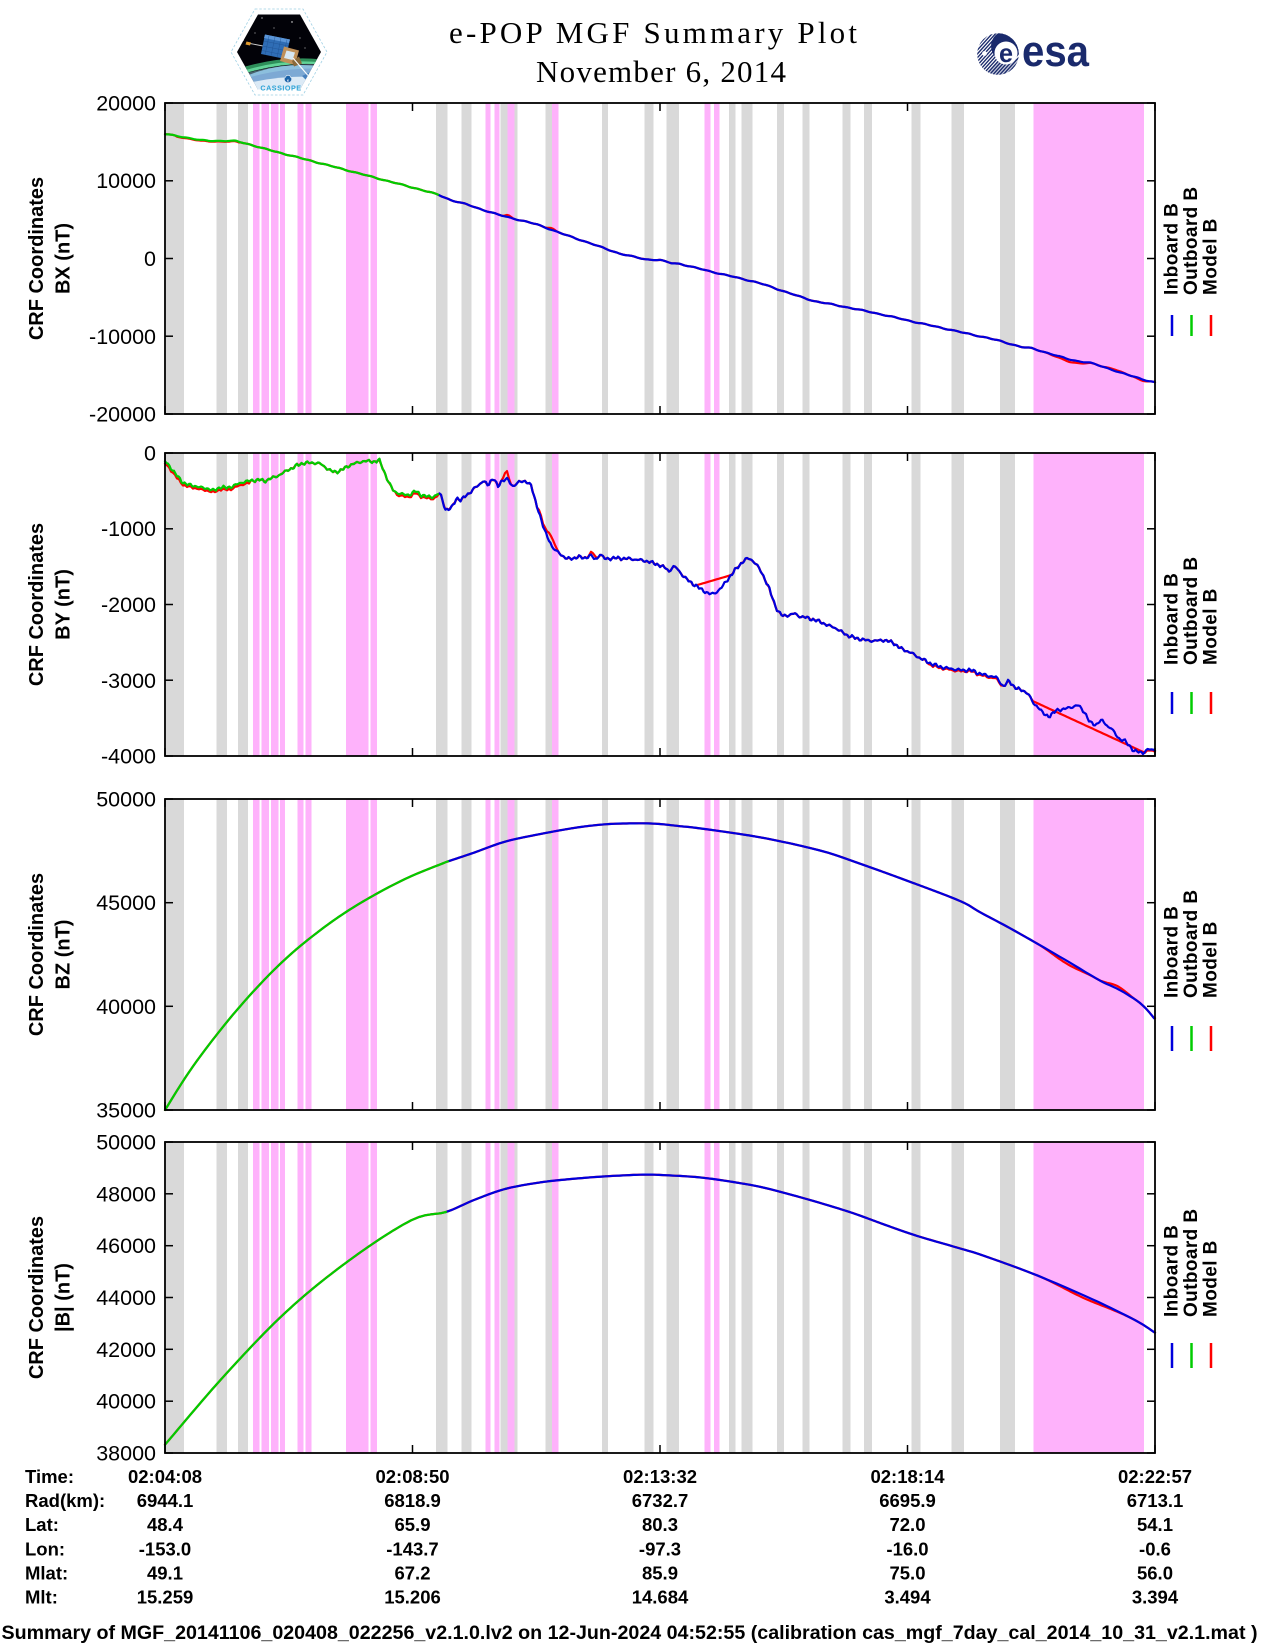 The height and width of the screenshot is (1650, 1275). What do you see at coordinates (42, 1524) in the screenshot?
I see `svg-text: Lat:` at bounding box center [42, 1524].